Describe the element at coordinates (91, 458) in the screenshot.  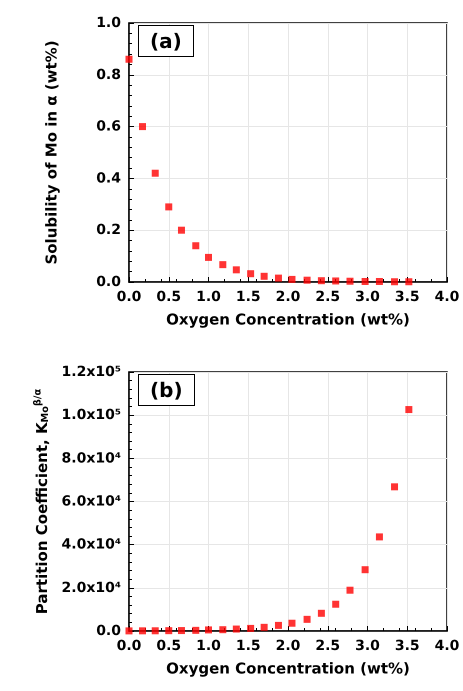
I see `y-tick-label: 8.0x10⁴` at that location.